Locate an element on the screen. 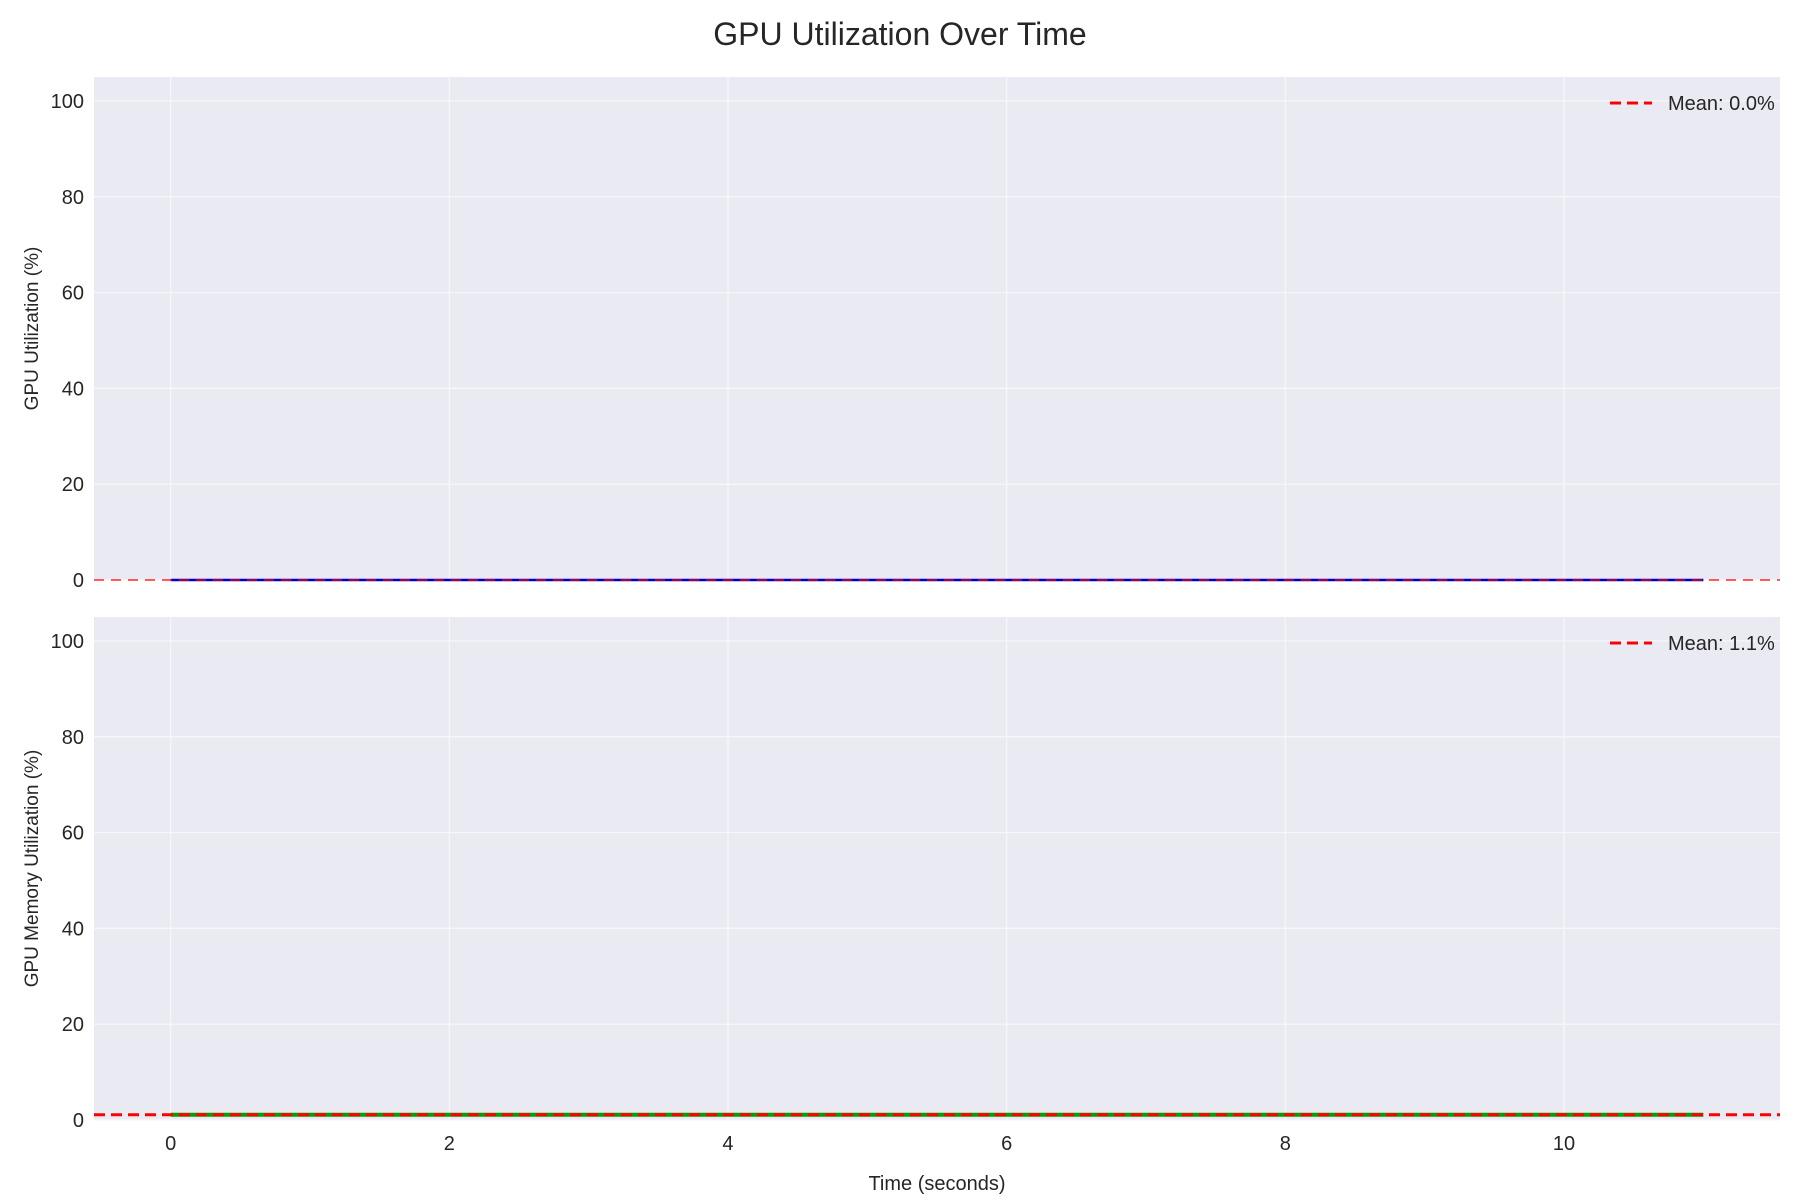  legend: Mean: 0.0% is located at coordinates (1692, 104).